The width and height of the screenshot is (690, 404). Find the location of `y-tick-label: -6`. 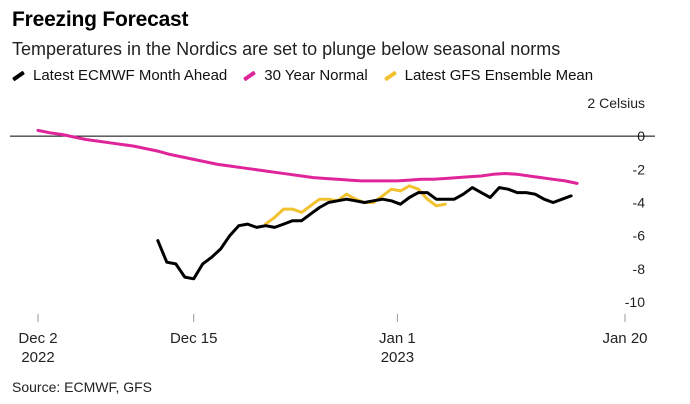

y-tick-label: -6 is located at coordinates (639, 236).